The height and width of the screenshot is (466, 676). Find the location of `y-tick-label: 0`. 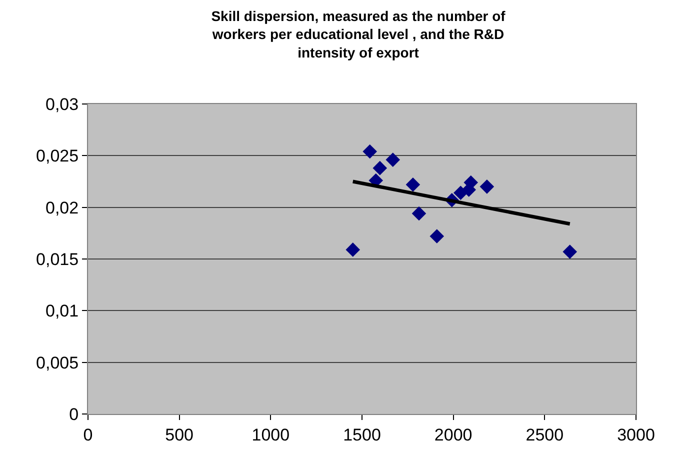

y-tick-label: 0 is located at coordinates (74, 414).